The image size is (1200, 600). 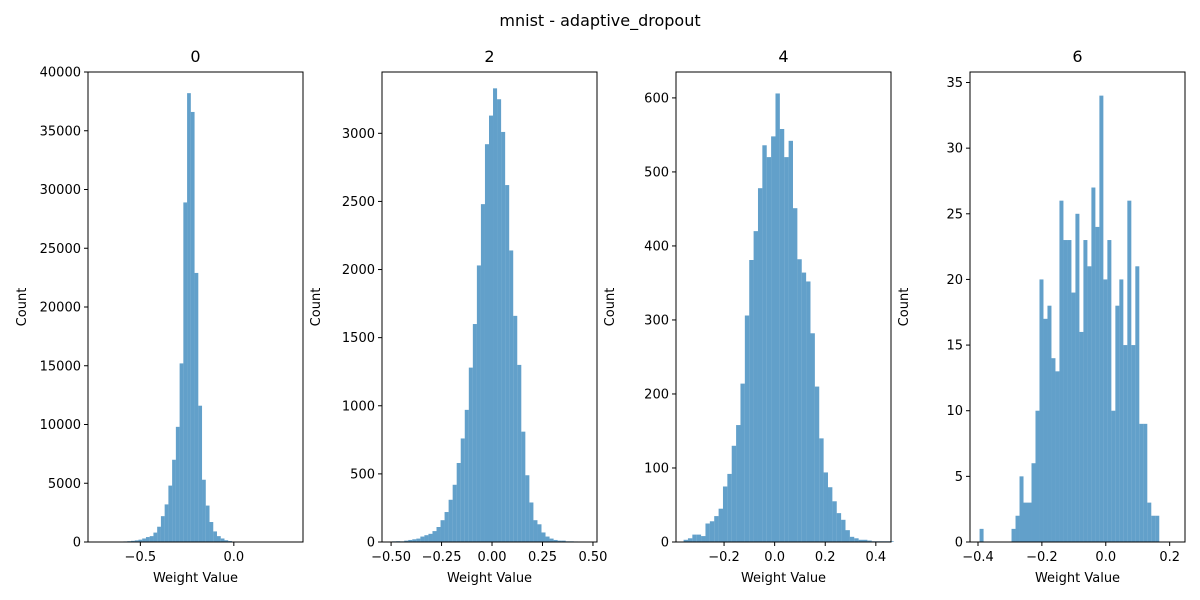 I want to click on y-tick-label: 30, so click(x=954, y=149).